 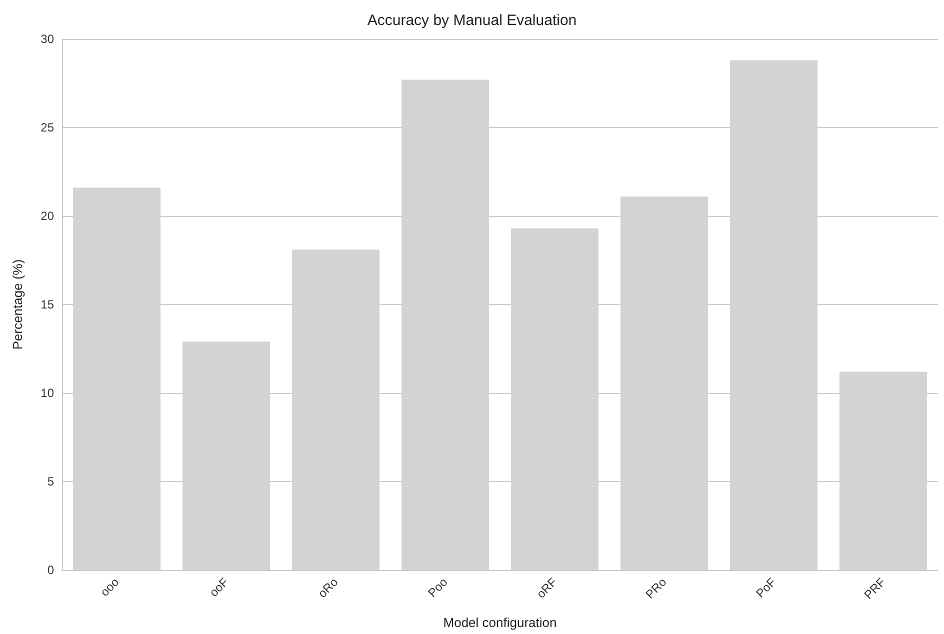 What do you see at coordinates (17, 304) in the screenshot?
I see `y-axis-title: Percentage (%)` at bounding box center [17, 304].